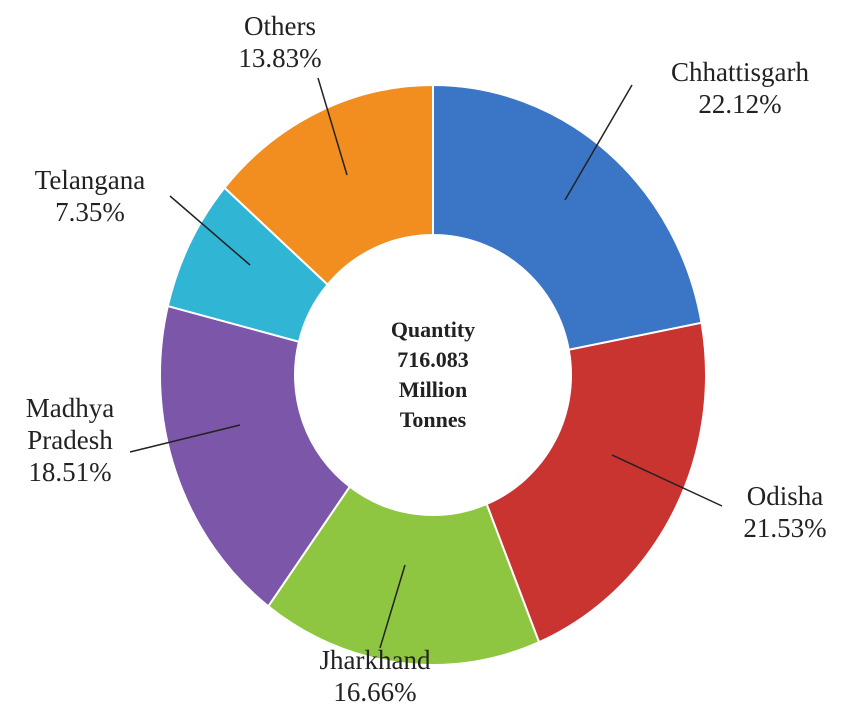 The image size is (846, 712). What do you see at coordinates (433, 375) in the screenshot?
I see `center-label: Quantity 716.083 Million Tonnes` at bounding box center [433, 375].